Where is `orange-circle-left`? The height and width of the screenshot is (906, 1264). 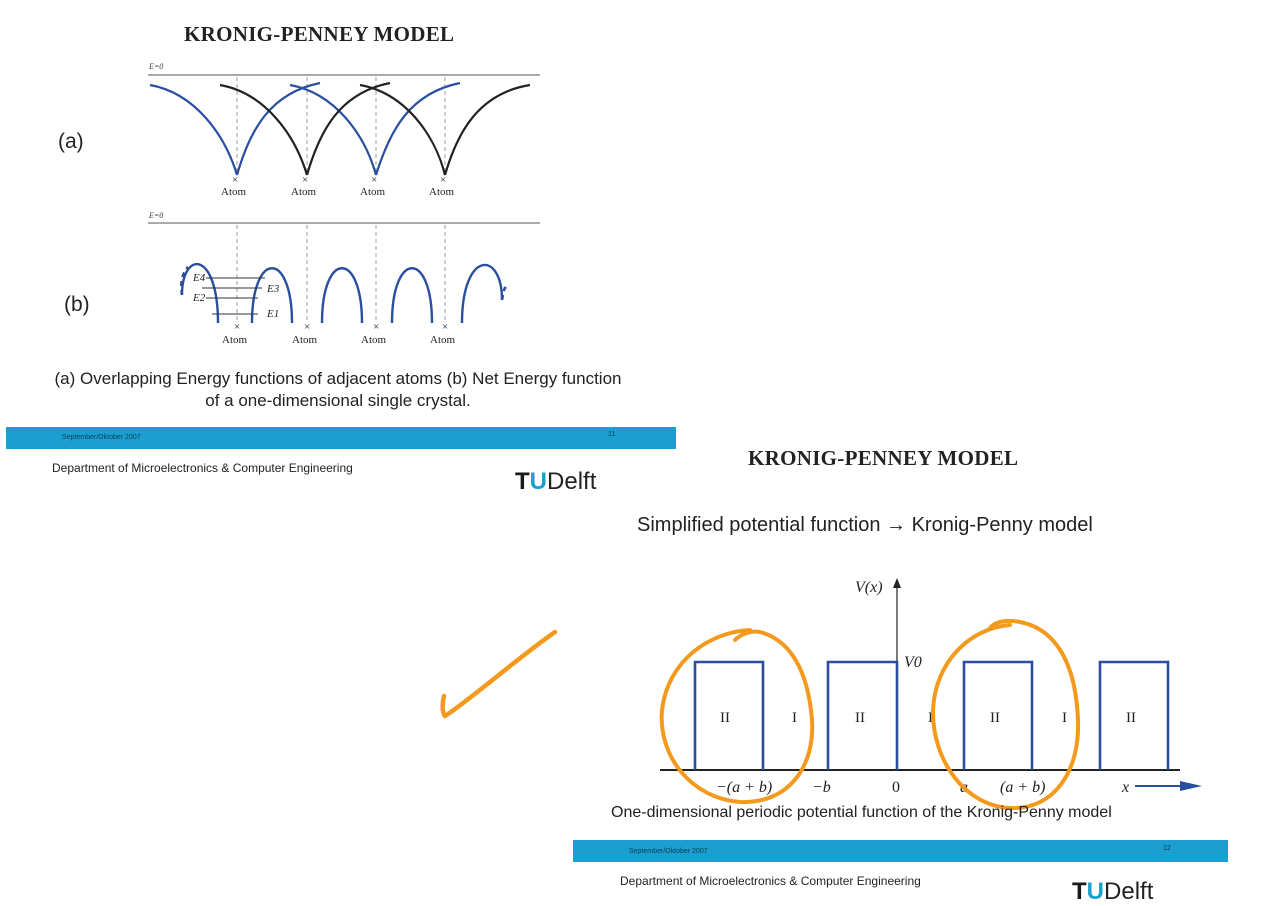
orange-circle-left is located at coordinates (737, 716).